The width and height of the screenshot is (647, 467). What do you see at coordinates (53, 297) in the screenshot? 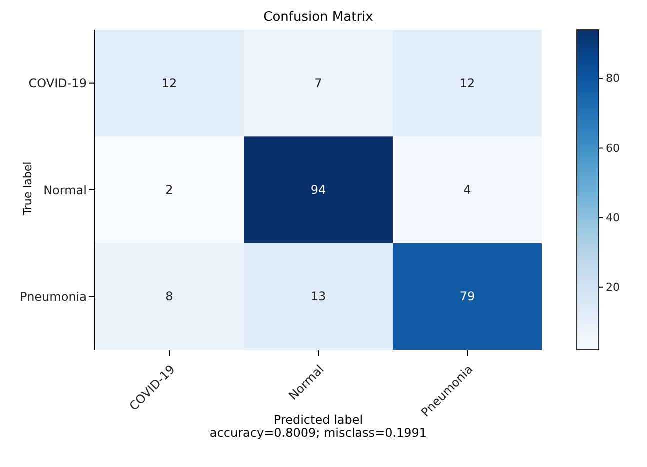
I see `y-tick-label: Pneumonia` at bounding box center [53, 297].